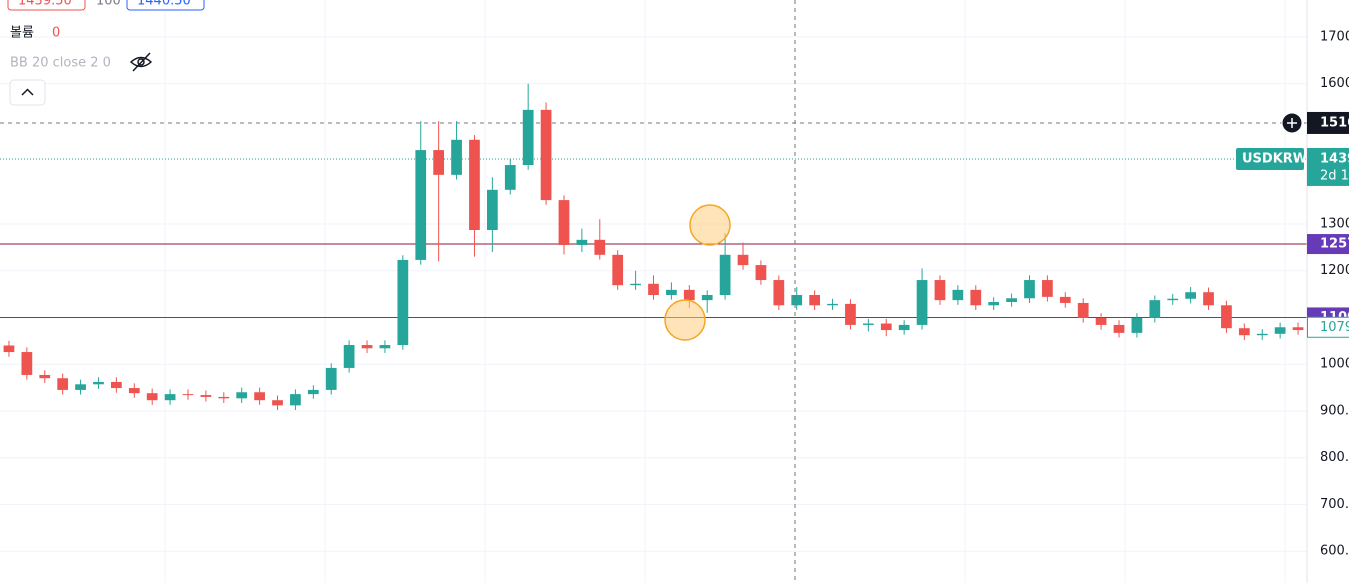  I want to click on y-tick-label: 1300, so click(1334, 223).